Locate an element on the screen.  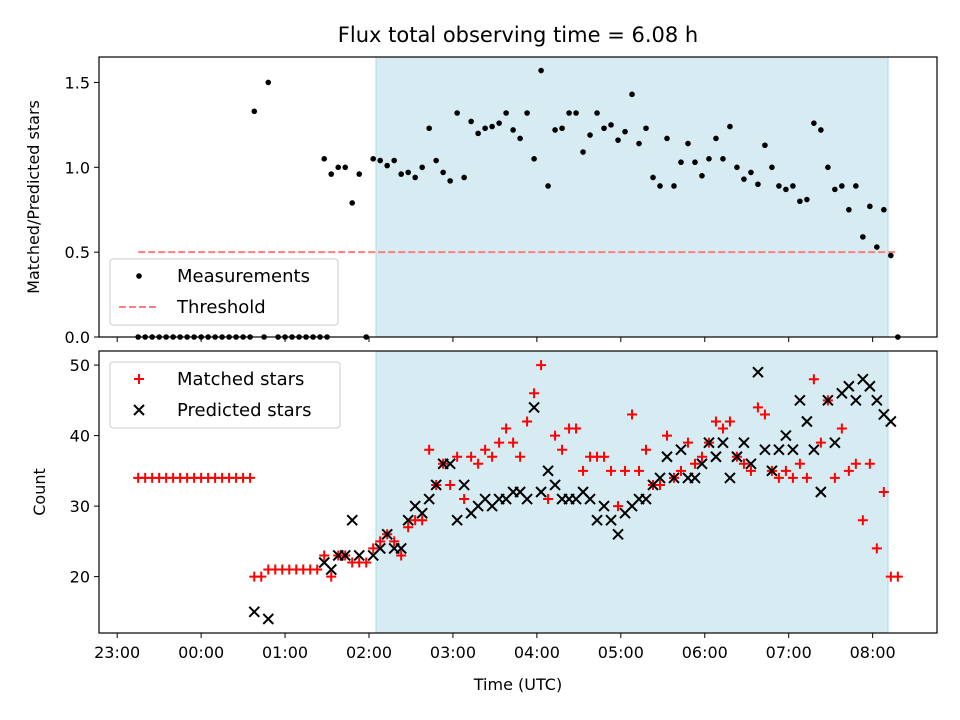
legend-predicted-marker is located at coordinates (139, 410).